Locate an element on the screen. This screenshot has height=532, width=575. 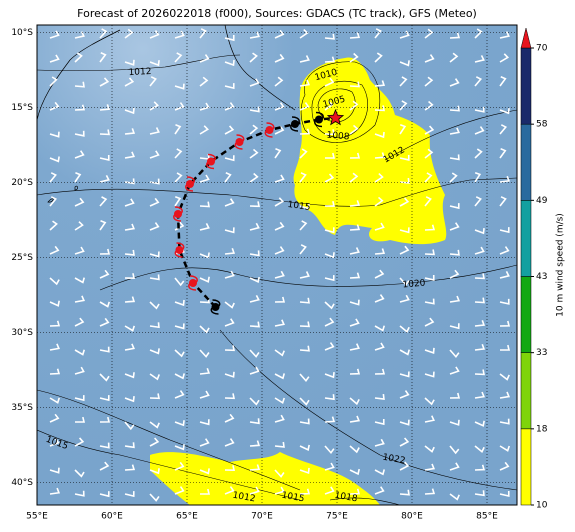
storm-track is located at coordinates (259, 211).